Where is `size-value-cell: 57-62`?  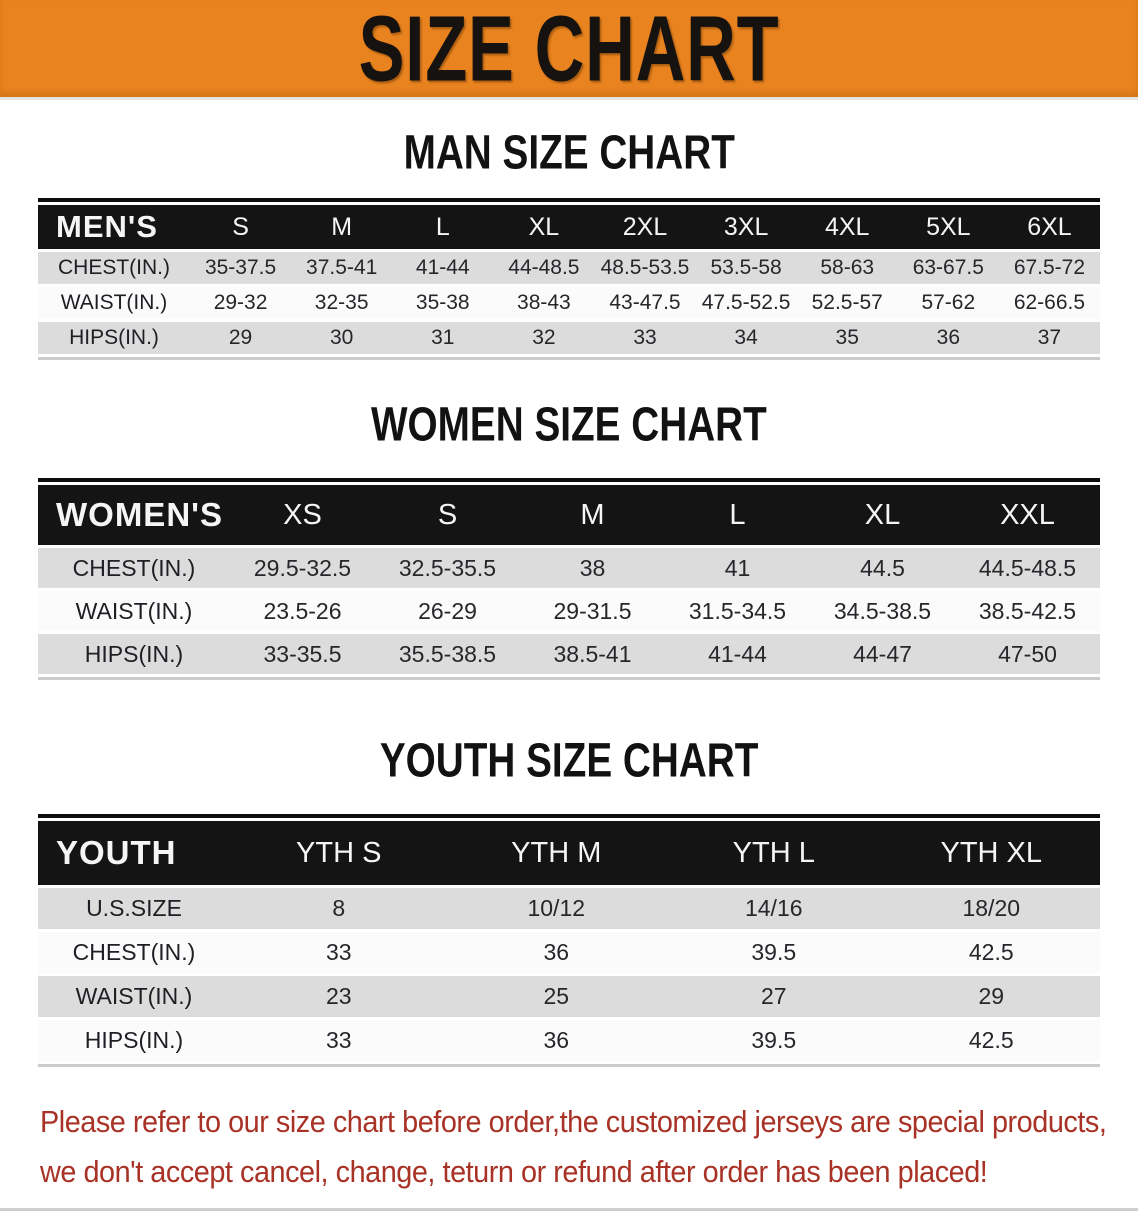 size-value-cell: 57-62 is located at coordinates (948, 303).